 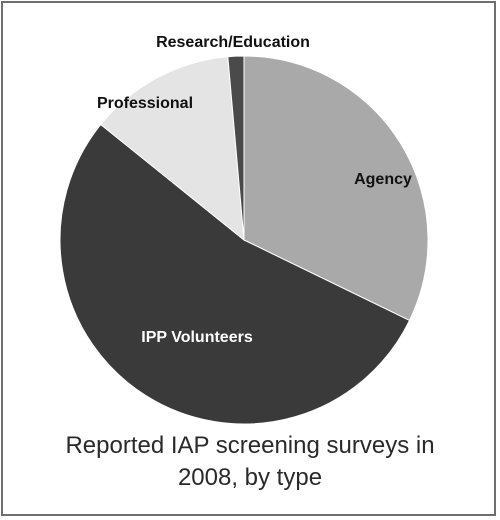 What do you see at coordinates (172, 149) in the screenshot?
I see `pie-slice-professional` at bounding box center [172, 149].